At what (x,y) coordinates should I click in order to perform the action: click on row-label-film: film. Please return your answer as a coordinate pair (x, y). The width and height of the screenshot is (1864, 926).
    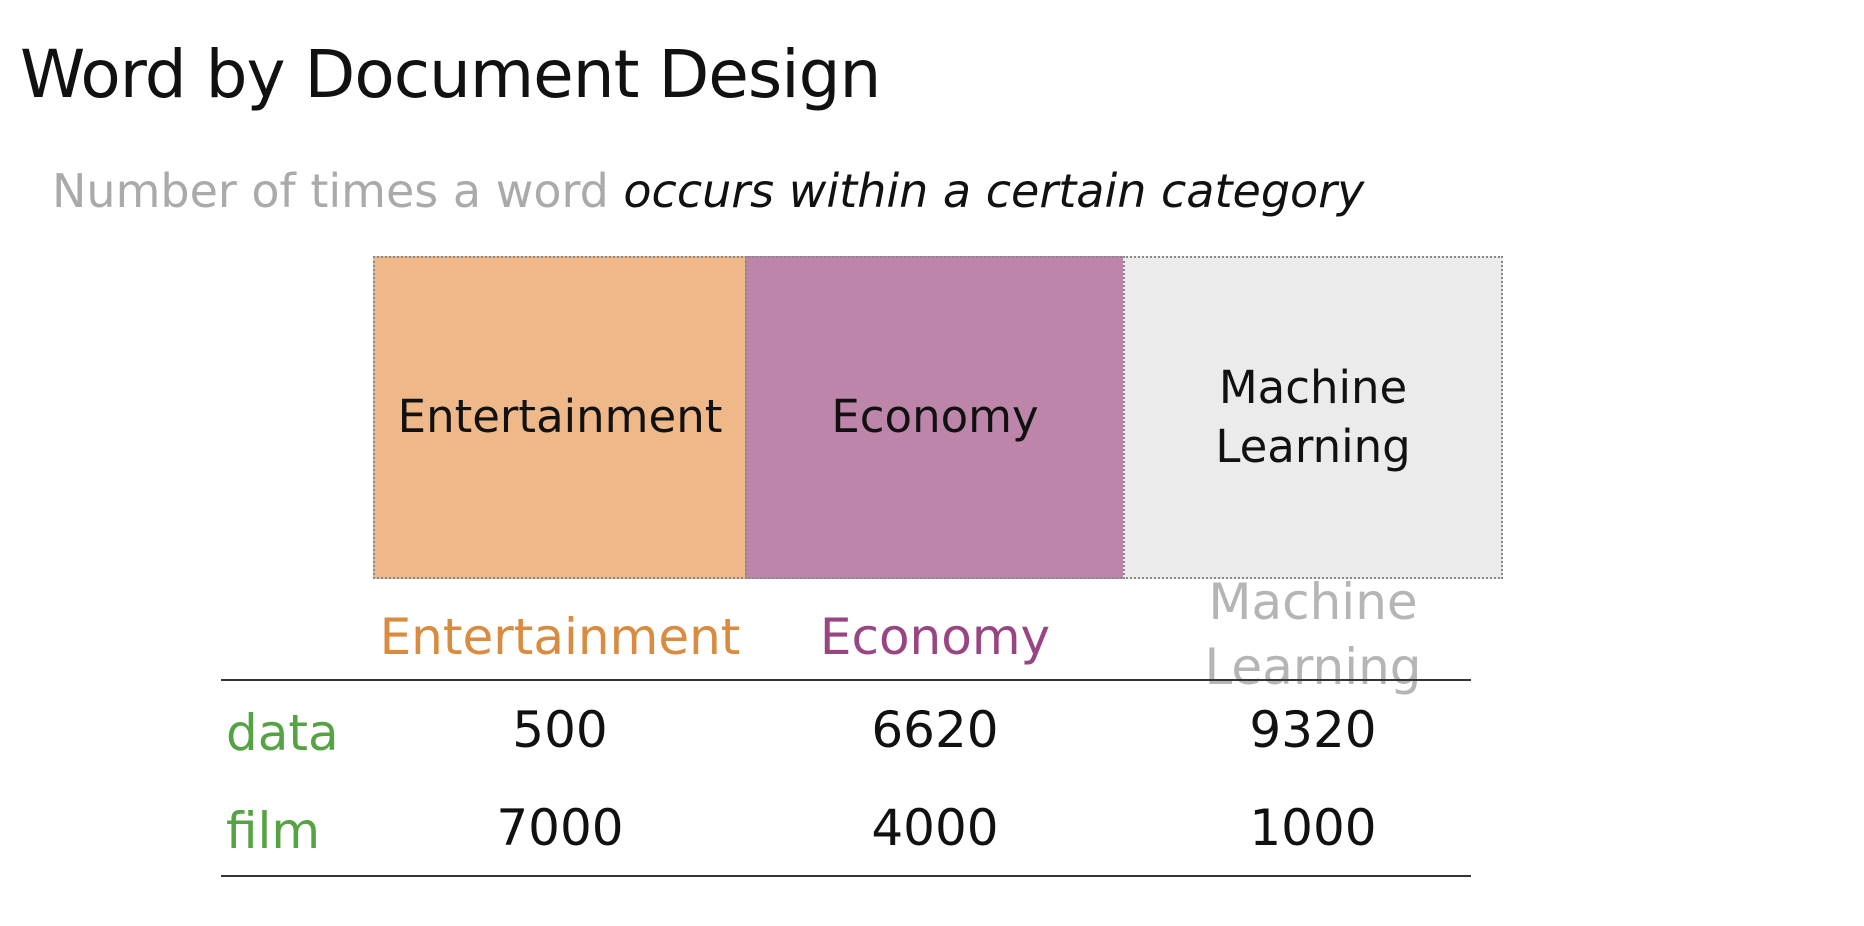
    Looking at the image, I should click on (273, 831).